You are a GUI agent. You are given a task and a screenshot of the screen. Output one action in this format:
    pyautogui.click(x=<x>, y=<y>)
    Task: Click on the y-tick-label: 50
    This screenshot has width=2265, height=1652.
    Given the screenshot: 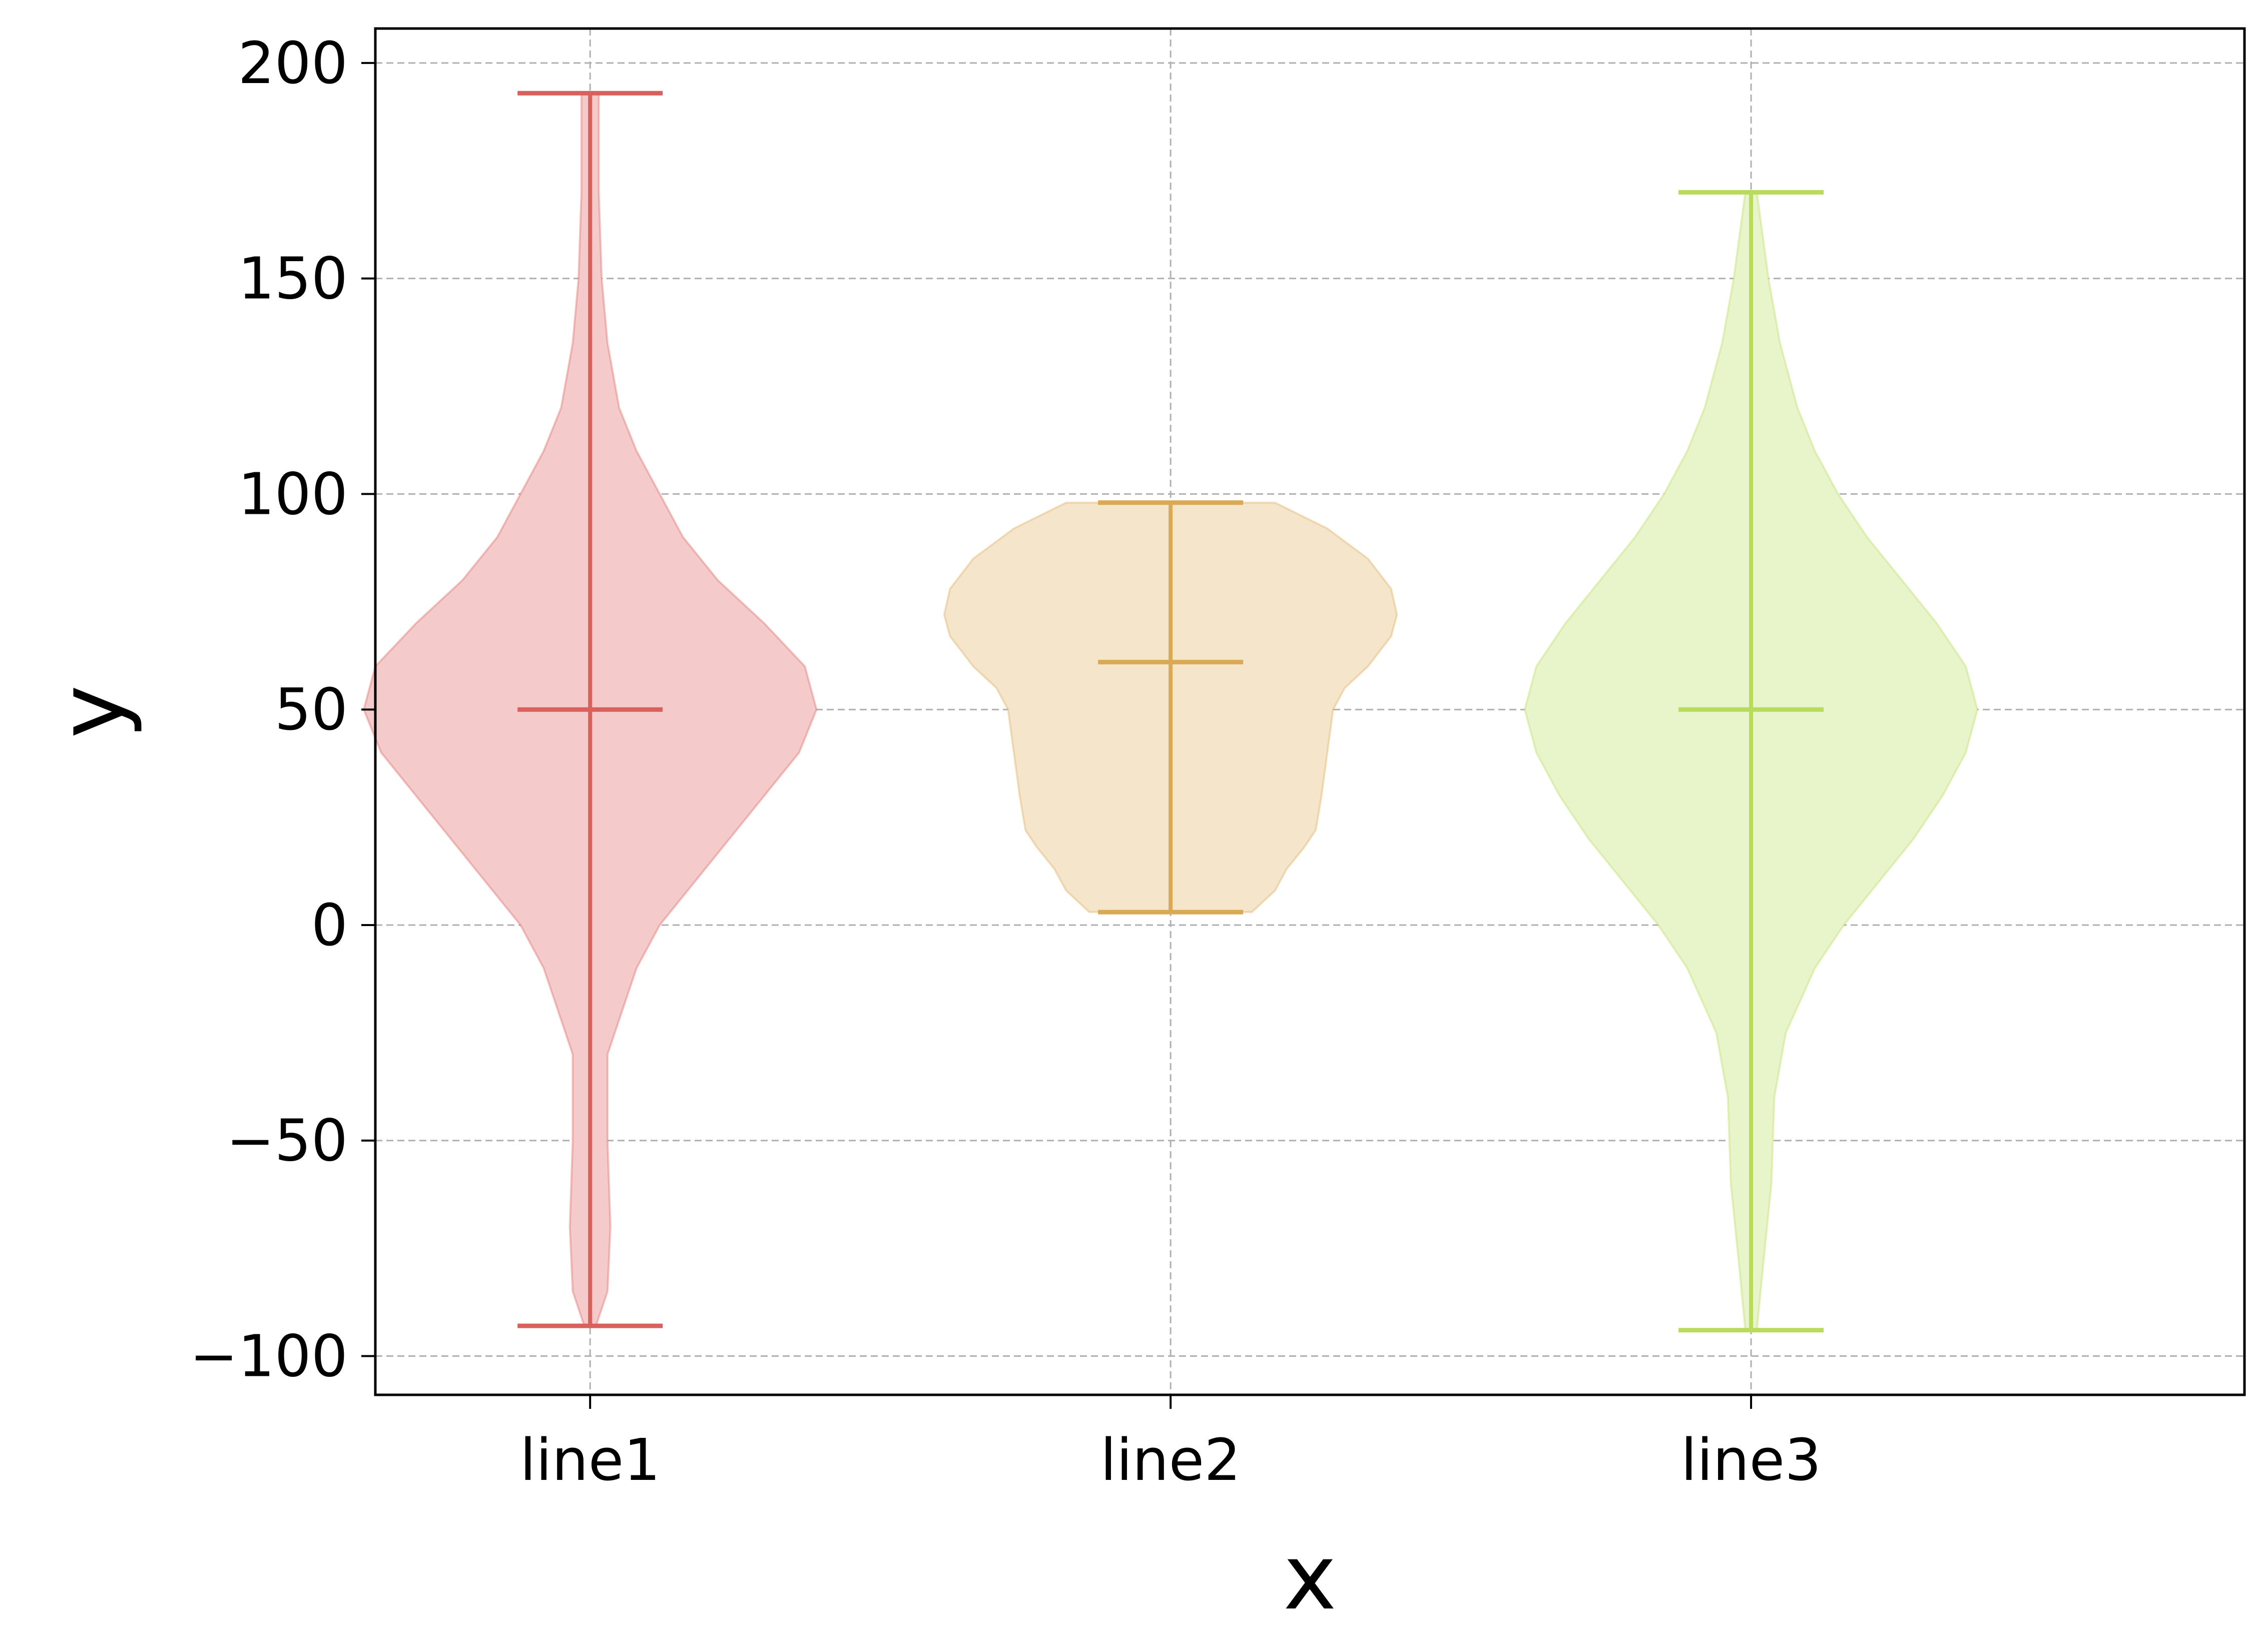 What is the action you would take?
    pyautogui.click(x=311, y=709)
    